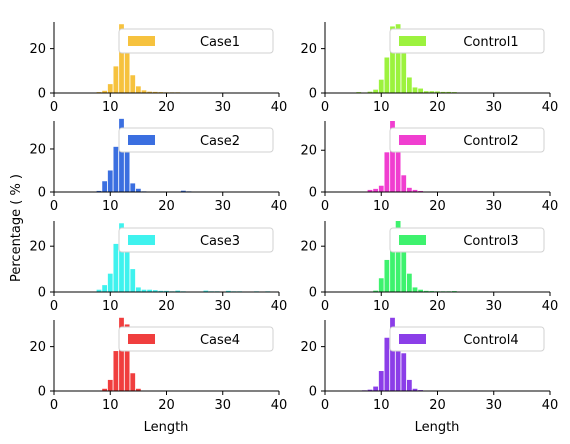 The width and height of the screenshot is (570, 444). What do you see at coordinates (196, 339) in the screenshot?
I see `legend: Case4` at bounding box center [196, 339].